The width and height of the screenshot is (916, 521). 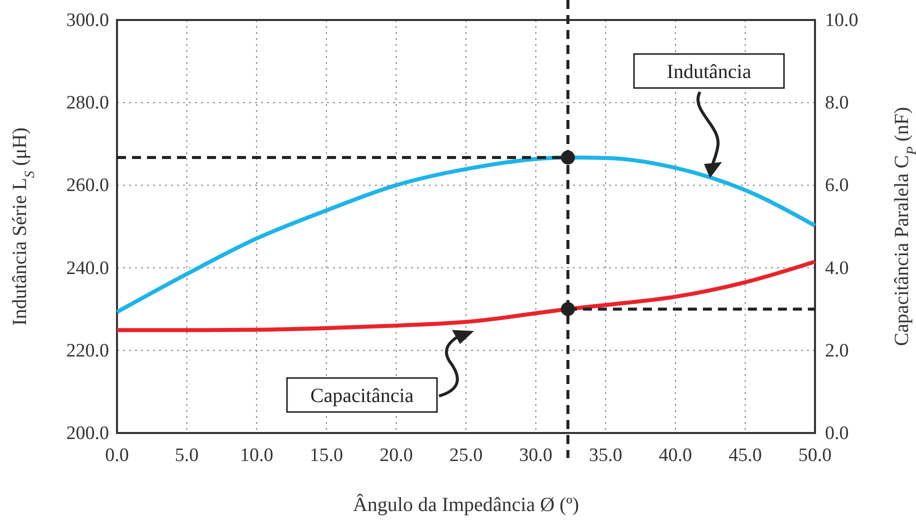 What do you see at coordinates (535, 455) in the screenshot?
I see `x-tick-label: 30.0` at bounding box center [535, 455].